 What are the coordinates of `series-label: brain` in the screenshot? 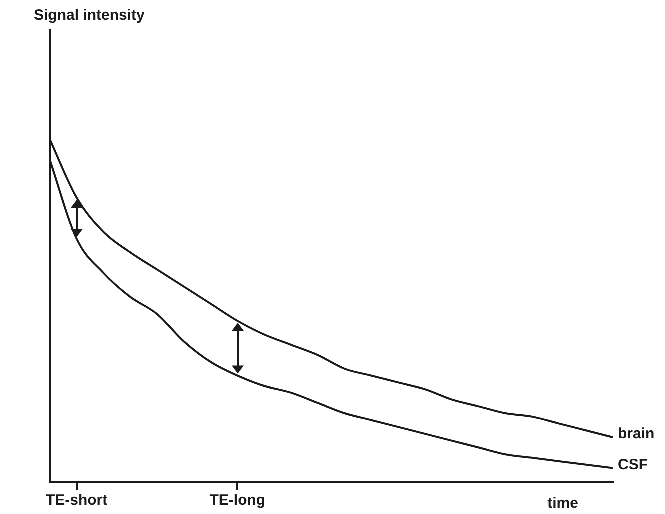 It's located at (636, 434).